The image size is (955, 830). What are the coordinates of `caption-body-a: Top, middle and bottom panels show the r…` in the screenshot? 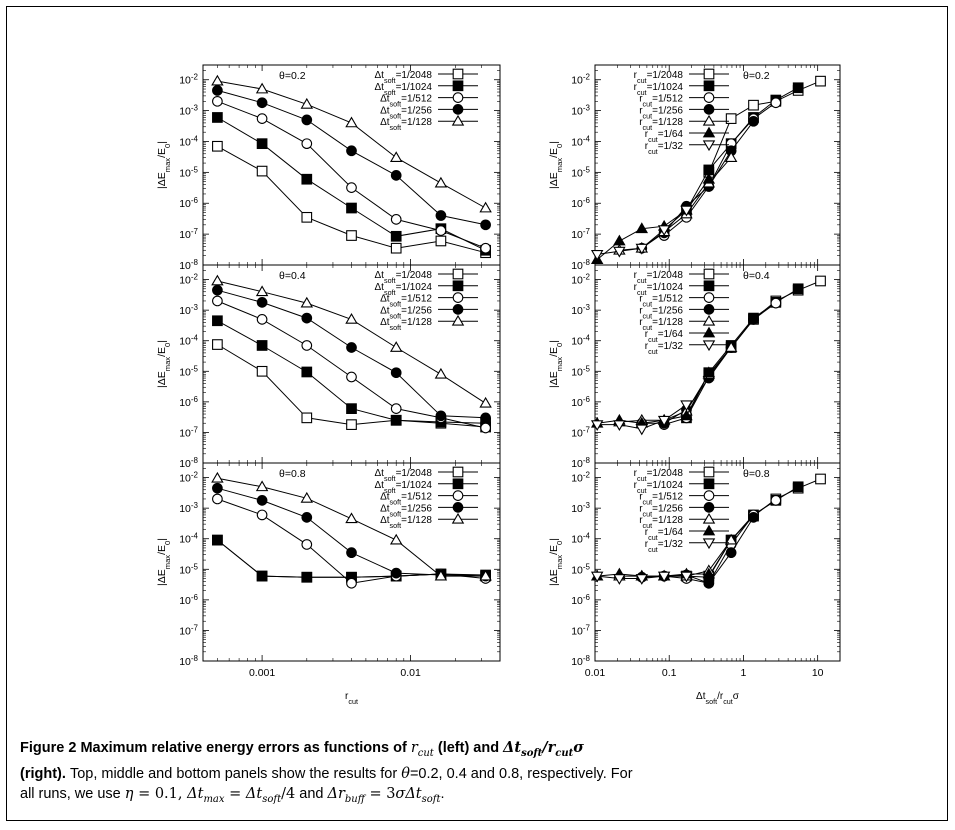 It's located at (233, 773).